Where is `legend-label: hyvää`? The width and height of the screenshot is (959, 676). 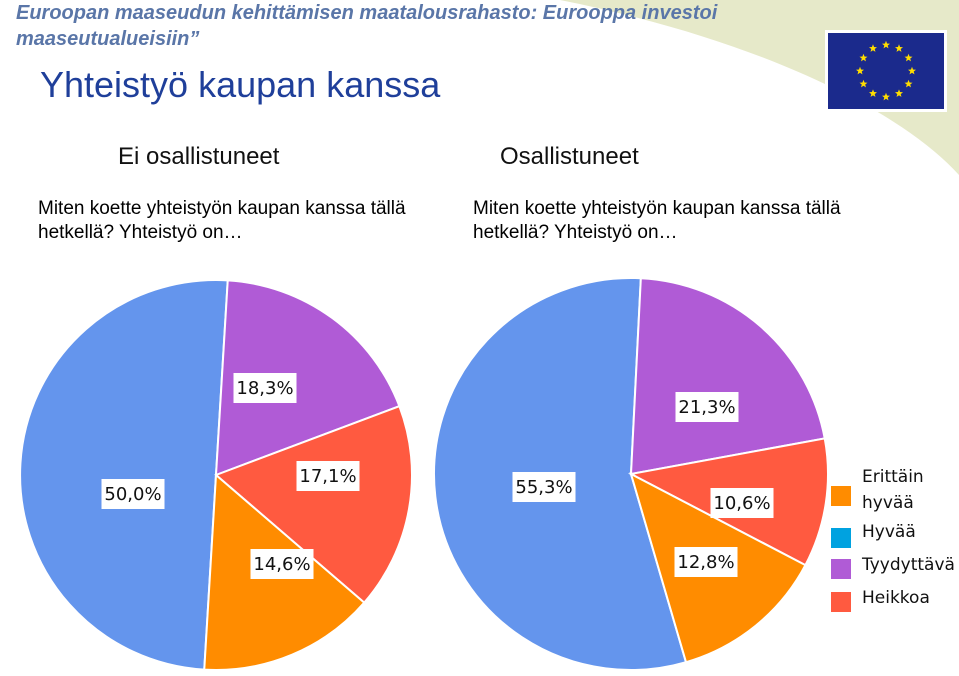 legend-label: hyvää is located at coordinates (888, 503).